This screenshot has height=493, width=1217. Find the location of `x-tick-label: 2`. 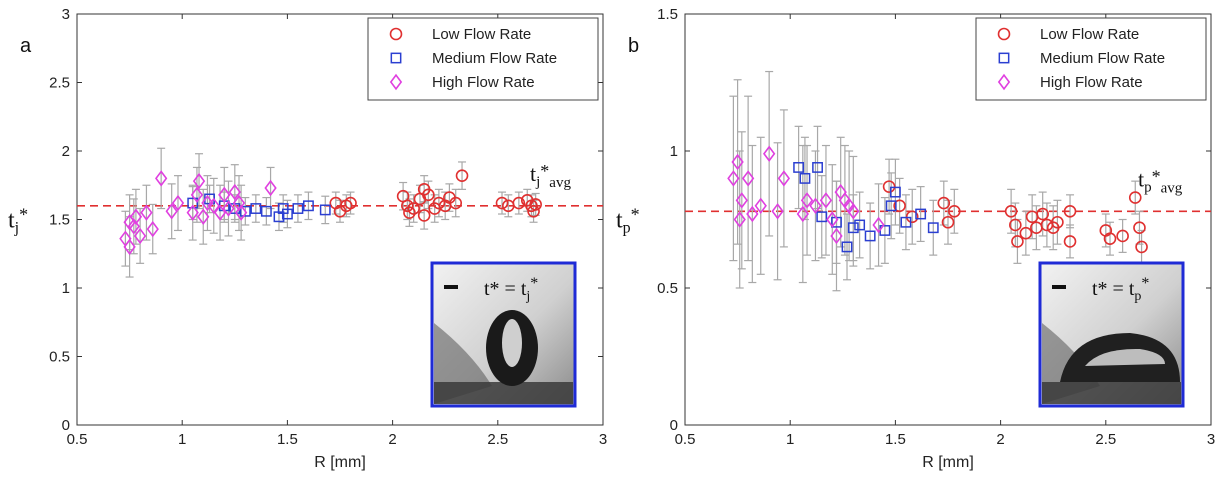

x-tick-label: 2 is located at coordinates (1000, 439).